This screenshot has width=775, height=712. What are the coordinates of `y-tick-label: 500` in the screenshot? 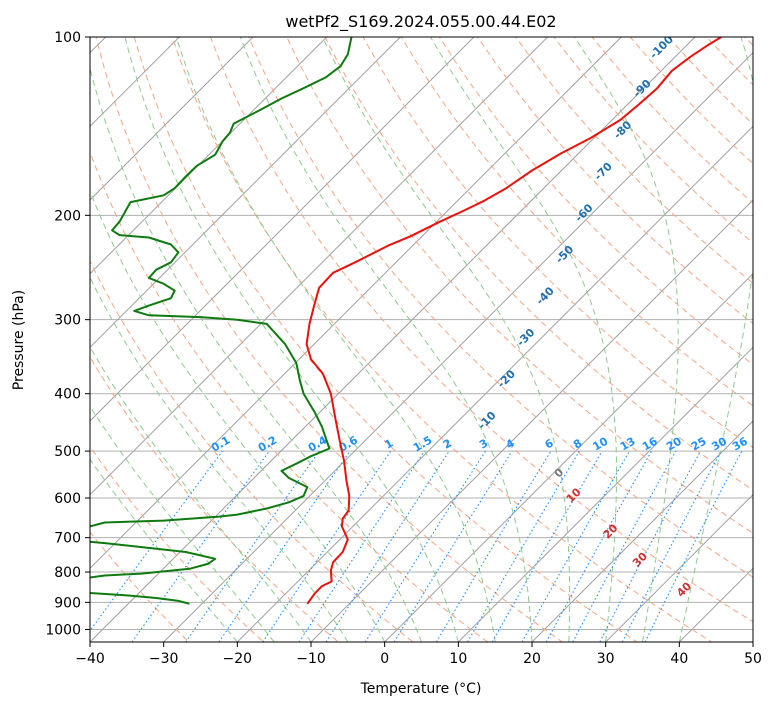 It's located at (67, 452).